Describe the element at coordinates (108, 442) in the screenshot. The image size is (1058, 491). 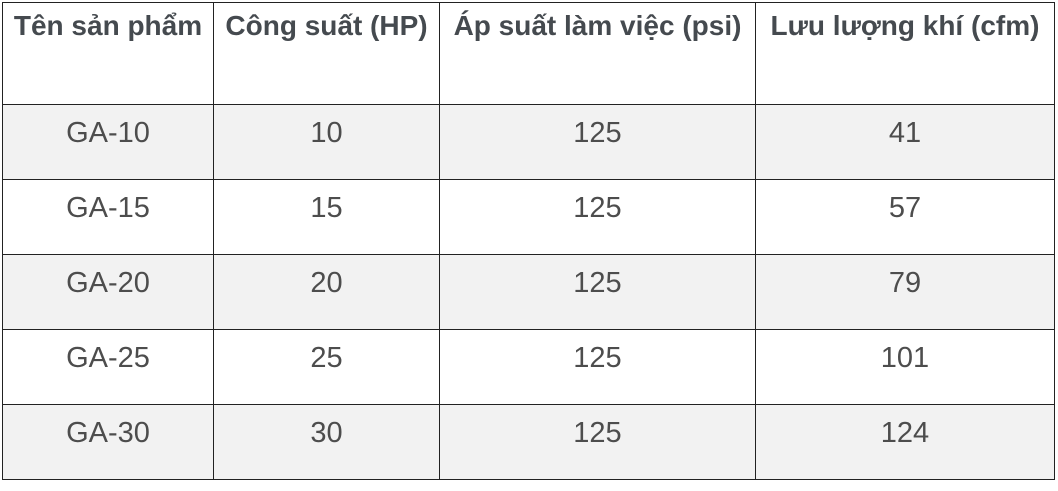
I see `cell-product-name: GA-30` at that location.